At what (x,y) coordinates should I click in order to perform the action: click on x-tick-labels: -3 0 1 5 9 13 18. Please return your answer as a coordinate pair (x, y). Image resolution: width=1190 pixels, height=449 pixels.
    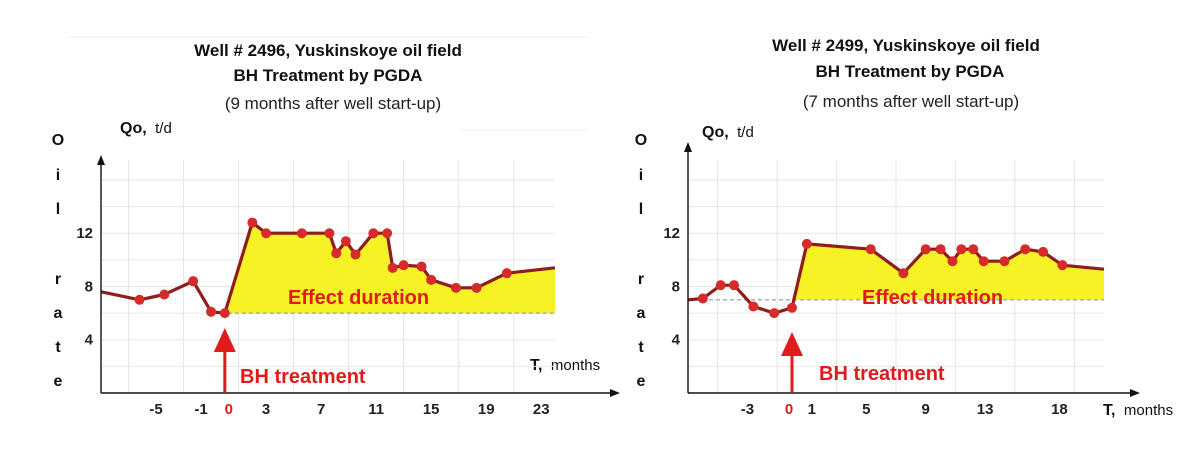
    Looking at the image, I should click on (904, 409).